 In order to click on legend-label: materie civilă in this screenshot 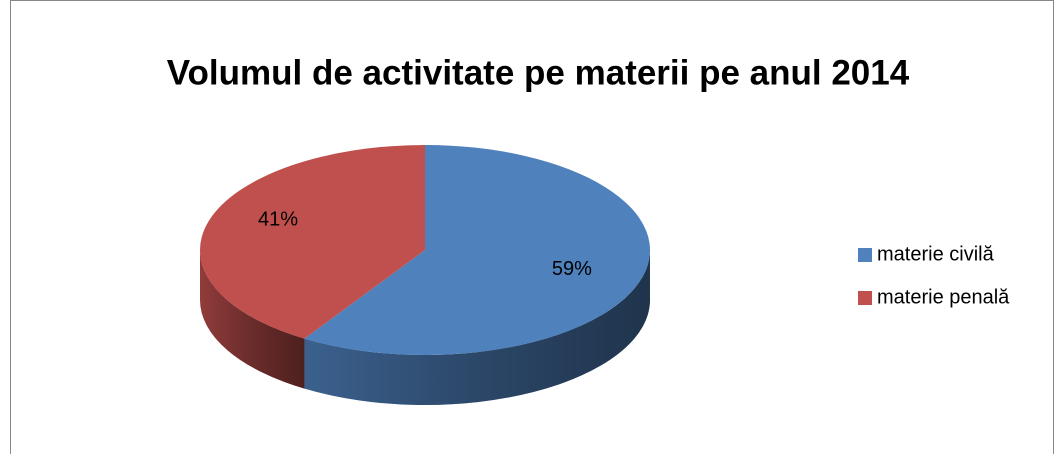, I will do `click(936, 254)`.